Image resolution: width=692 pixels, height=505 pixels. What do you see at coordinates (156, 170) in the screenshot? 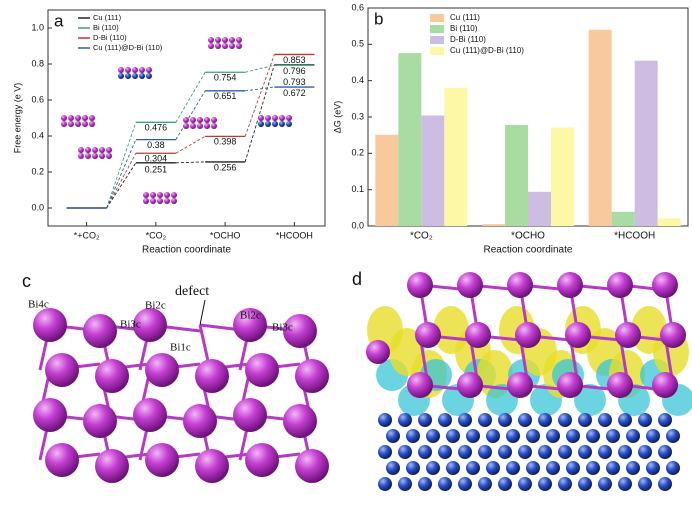
I see `value-label: 0.251` at bounding box center [156, 170].